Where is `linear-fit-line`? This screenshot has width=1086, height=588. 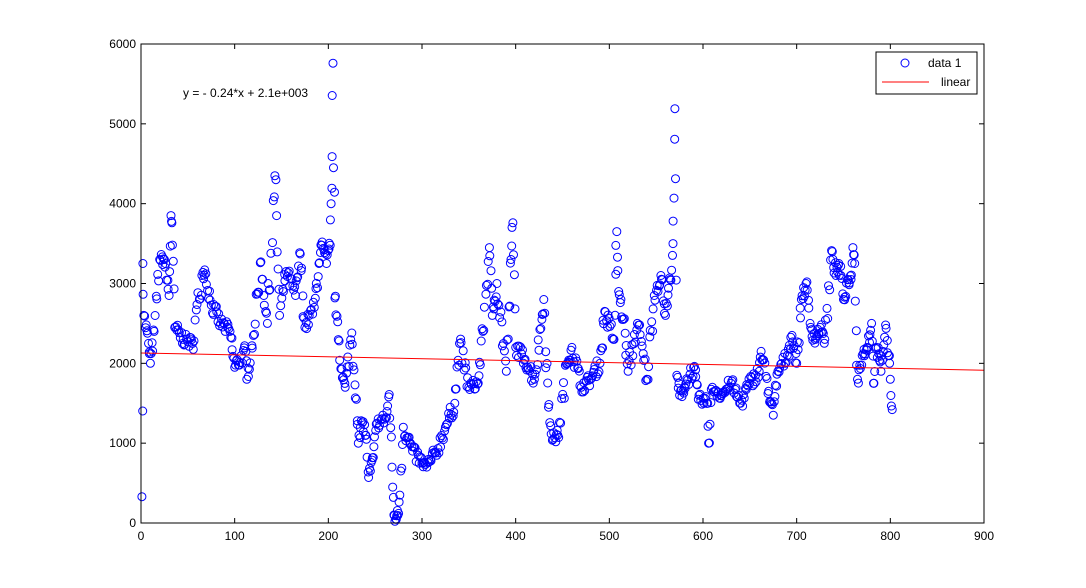
linear-fit-line is located at coordinates (562, 361).